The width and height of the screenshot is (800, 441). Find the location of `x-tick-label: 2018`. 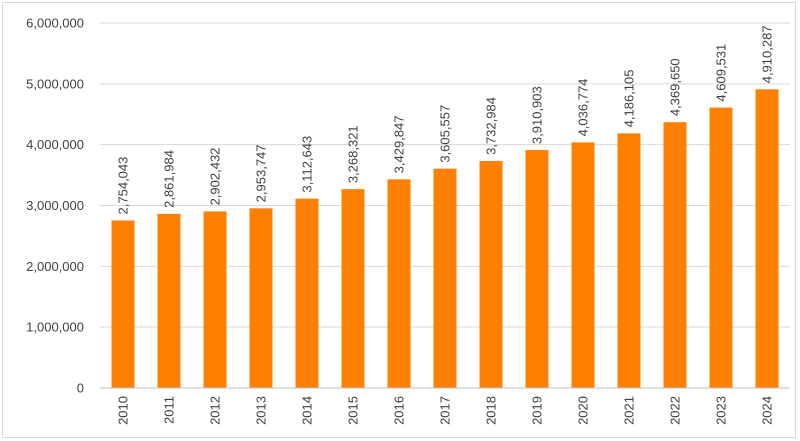

x-tick-label: 2018 is located at coordinates (491, 410).